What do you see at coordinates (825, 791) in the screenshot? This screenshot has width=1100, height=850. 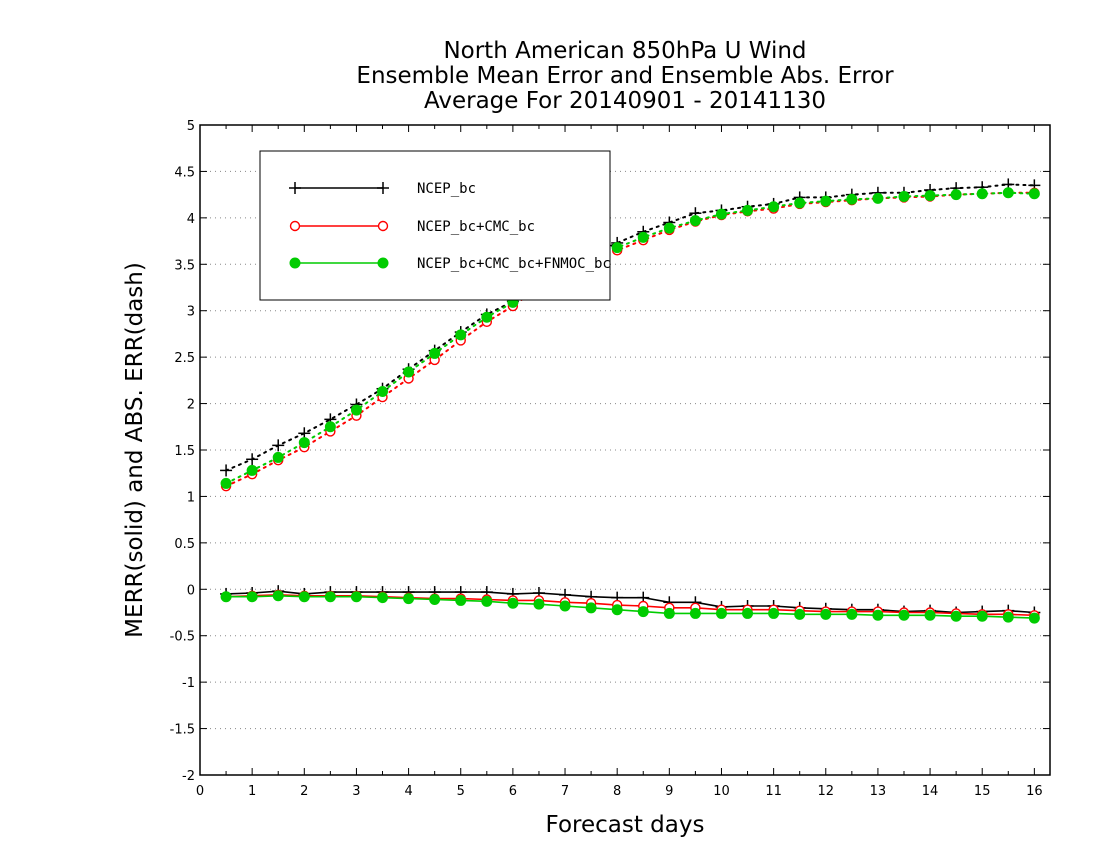 I see `x-tick-label: 12` at bounding box center [825, 791].